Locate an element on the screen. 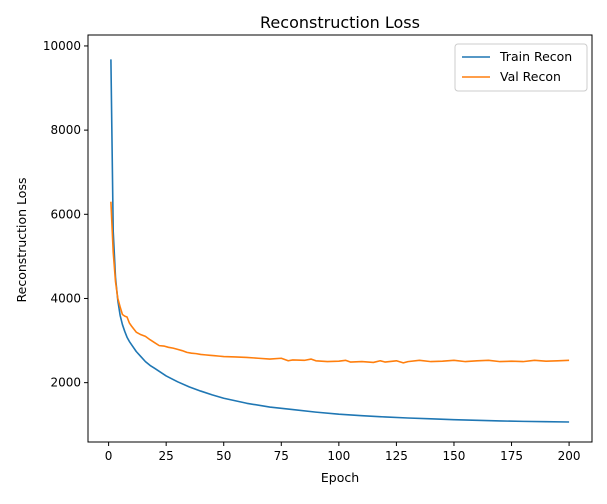  y-axis-label: Reconstruction Loss is located at coordinates (21, 240).